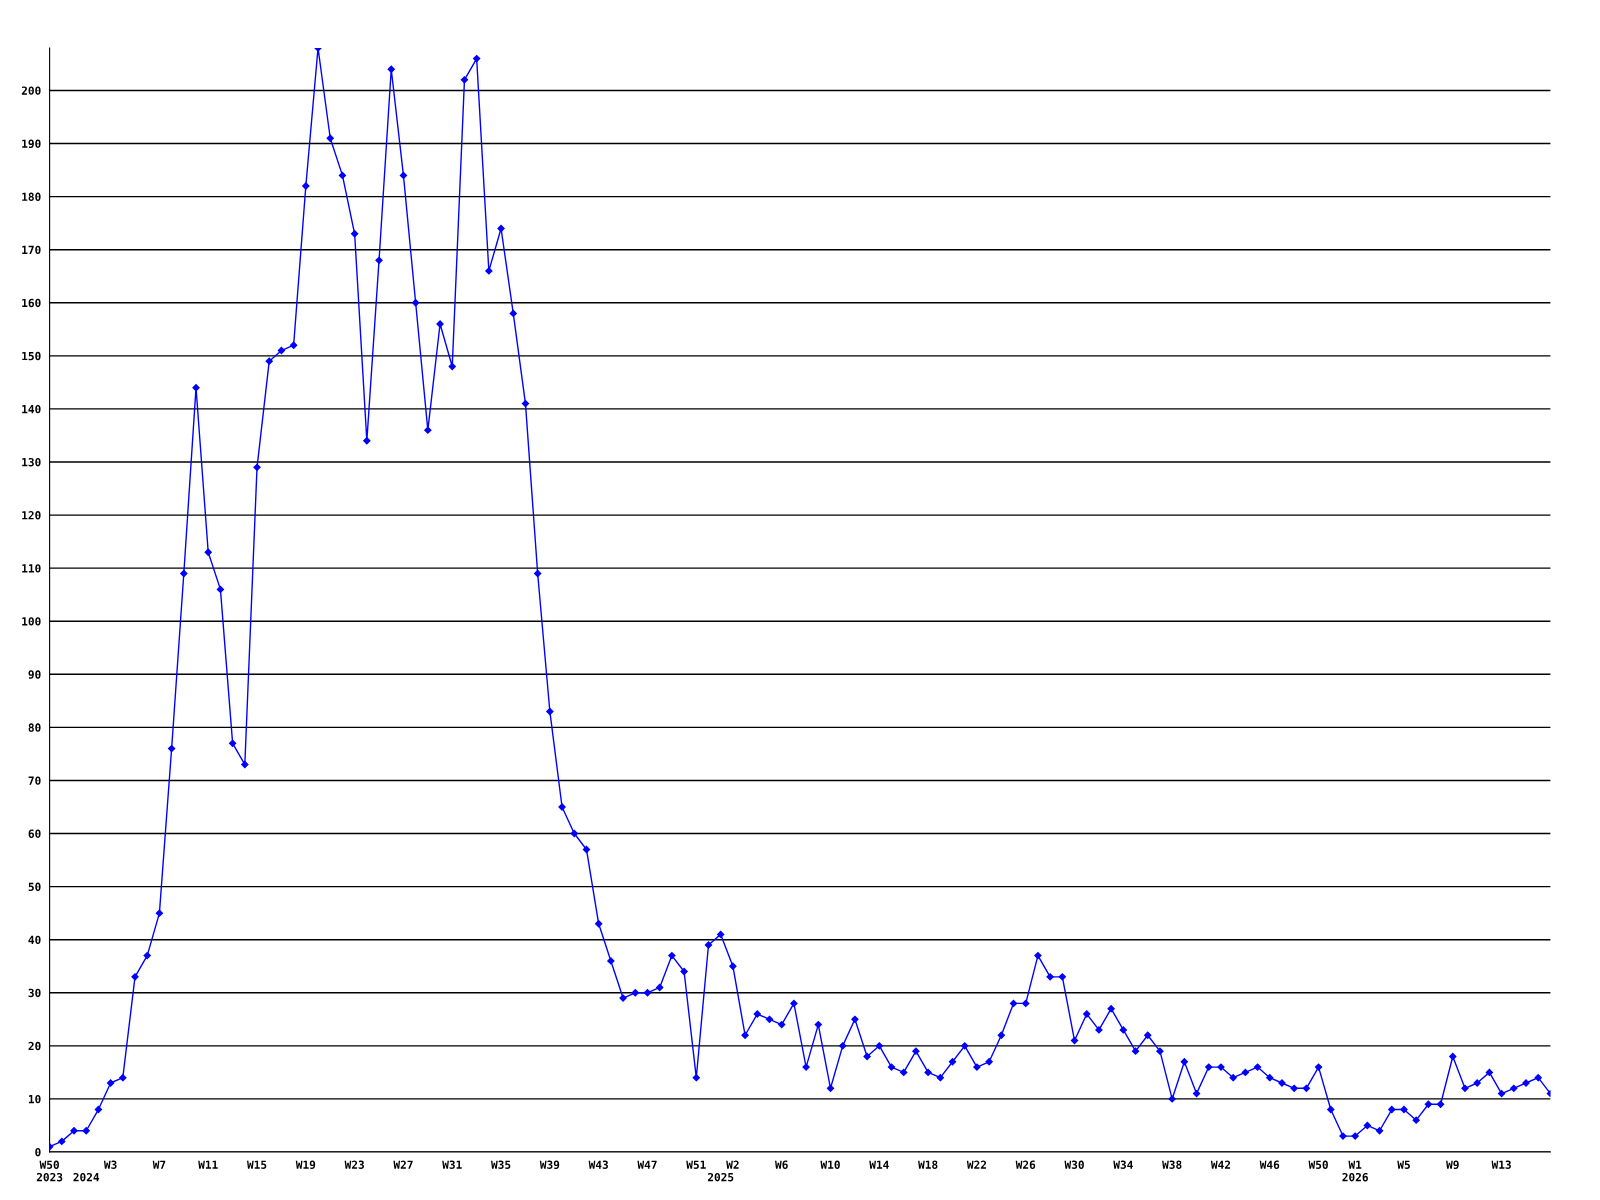 The image size is (1600, 1200). Describe the element at coordinates (830, 1164) in the screenshot. I see `x-tick-label: W10` at that location.